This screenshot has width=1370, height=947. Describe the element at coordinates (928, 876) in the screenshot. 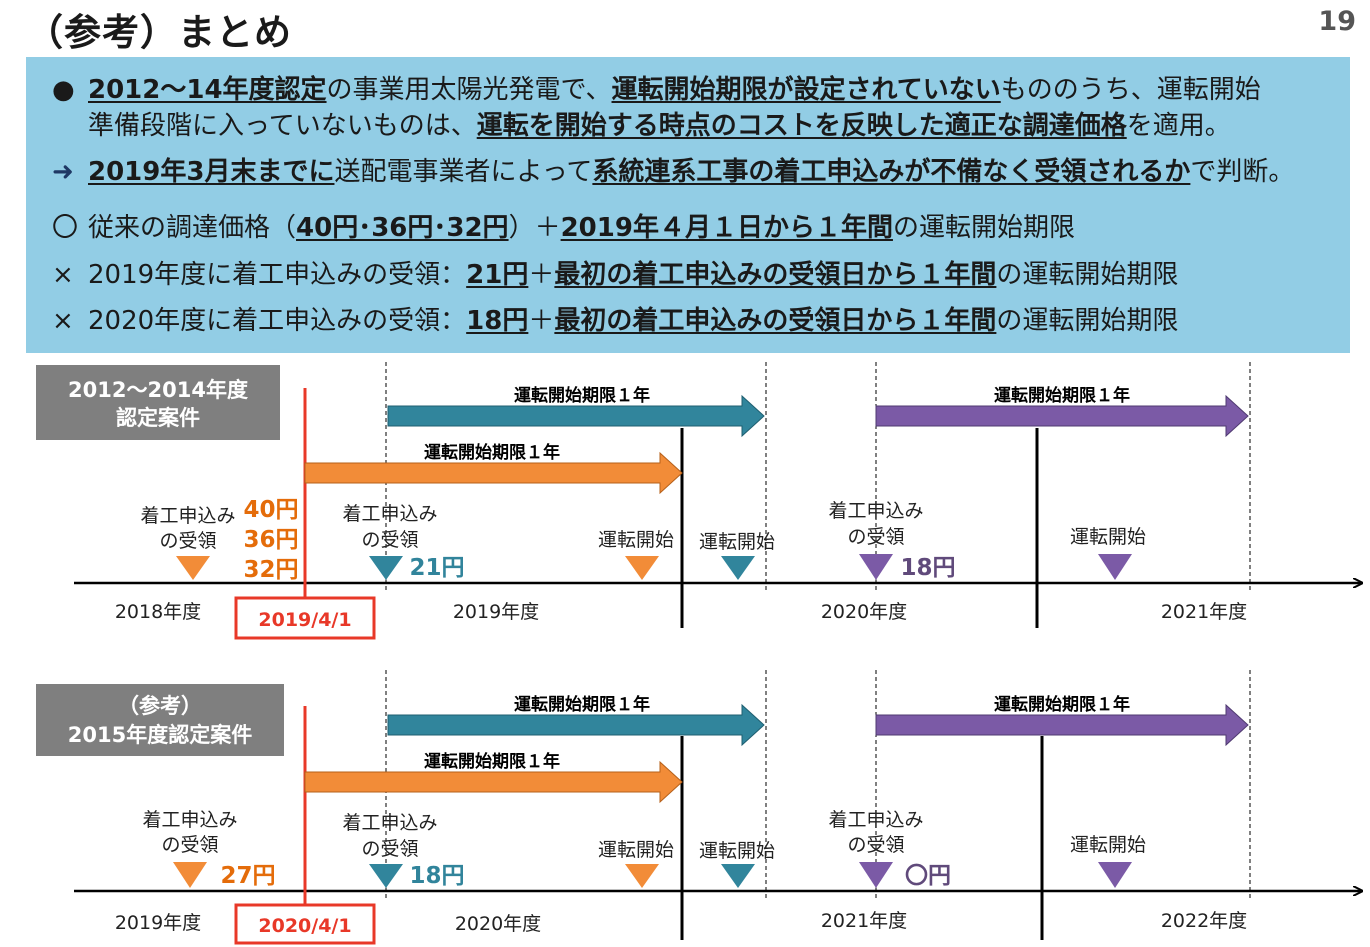

I see `price-label-purple: 〇円` at that location.